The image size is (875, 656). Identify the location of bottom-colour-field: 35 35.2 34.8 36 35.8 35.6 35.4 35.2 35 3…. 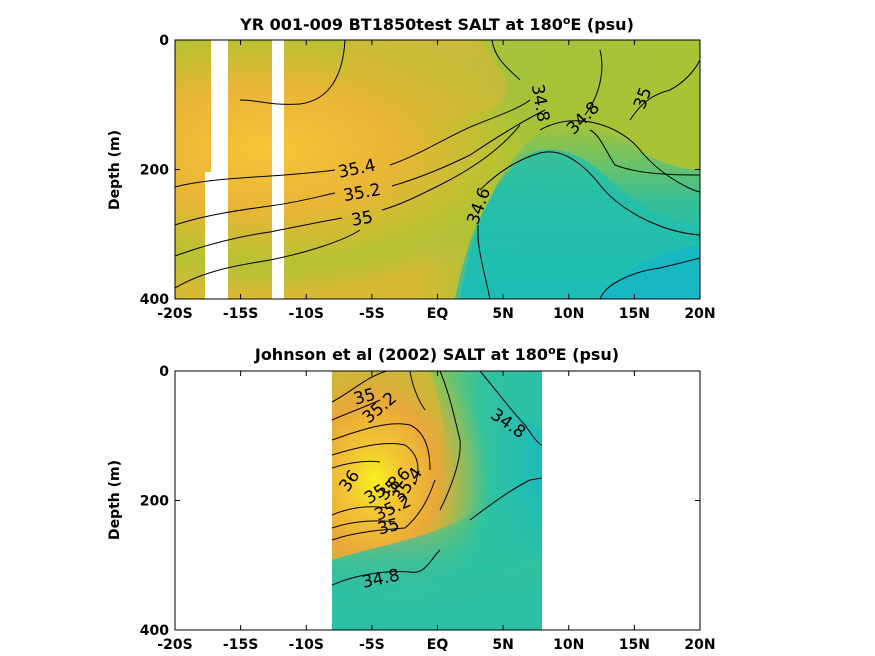
(437, 500).